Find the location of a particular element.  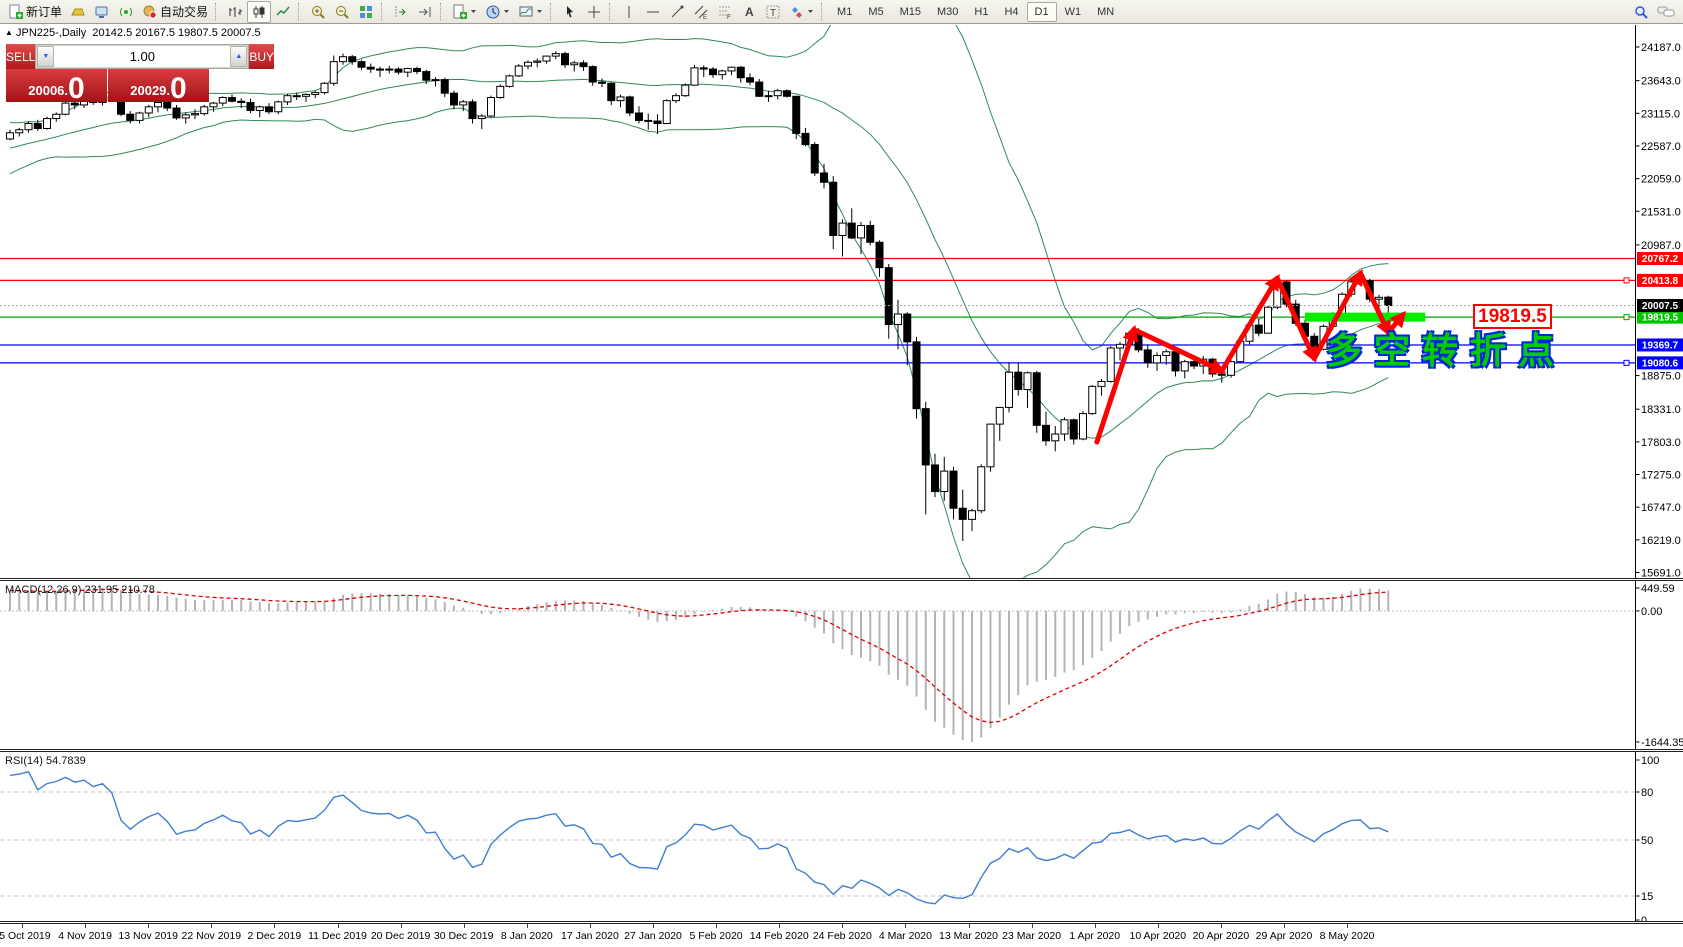

sell-button: SELL is located at coordinates (21, 56).